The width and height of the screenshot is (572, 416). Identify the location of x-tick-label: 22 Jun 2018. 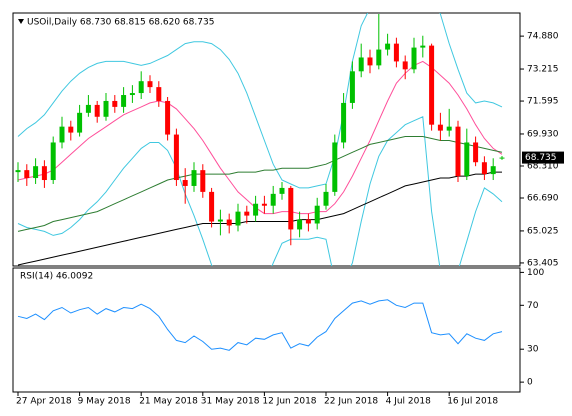
(351, 402).